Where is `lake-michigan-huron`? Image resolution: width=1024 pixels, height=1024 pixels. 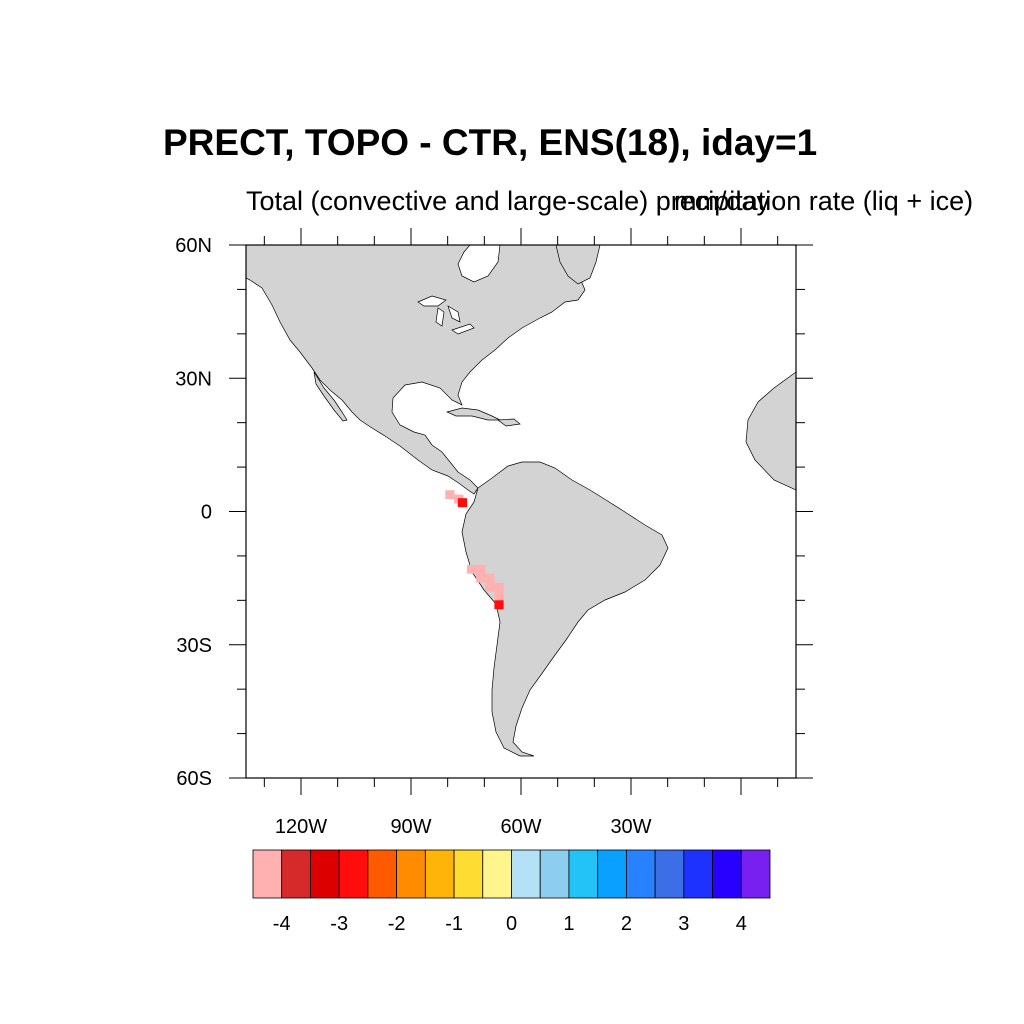 lake-michigan-huron is located at coordinates (448, 316).